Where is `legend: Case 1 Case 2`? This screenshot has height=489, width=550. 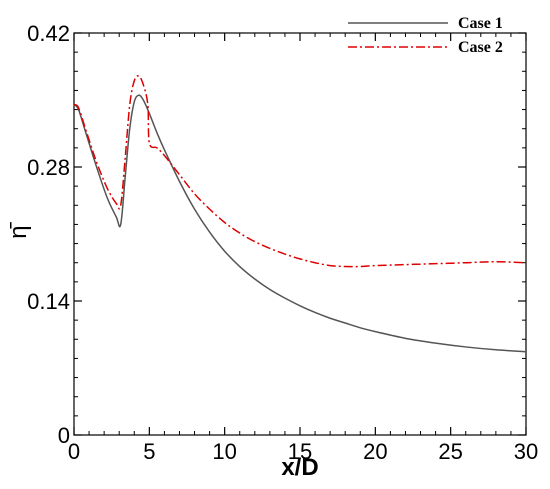 legend: Case 1 Case 2 is located at coordinates (425, 35).